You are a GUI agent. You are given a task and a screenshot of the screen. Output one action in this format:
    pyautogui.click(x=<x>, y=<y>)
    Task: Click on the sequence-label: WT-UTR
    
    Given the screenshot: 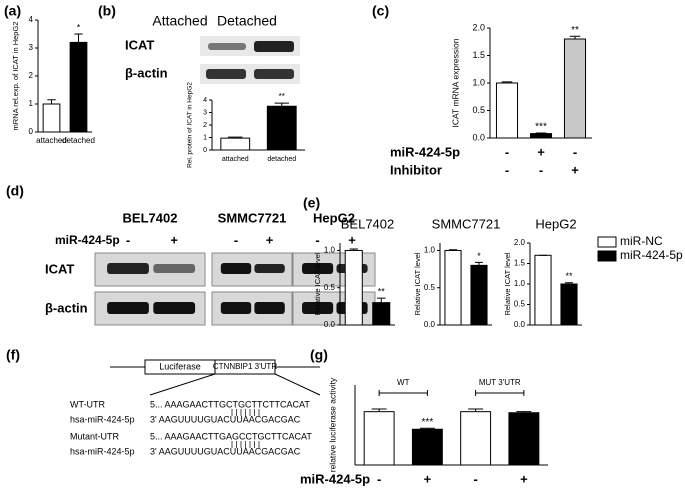 What is the action you would take?
    pyautogui.click(x=87, y=404)
    